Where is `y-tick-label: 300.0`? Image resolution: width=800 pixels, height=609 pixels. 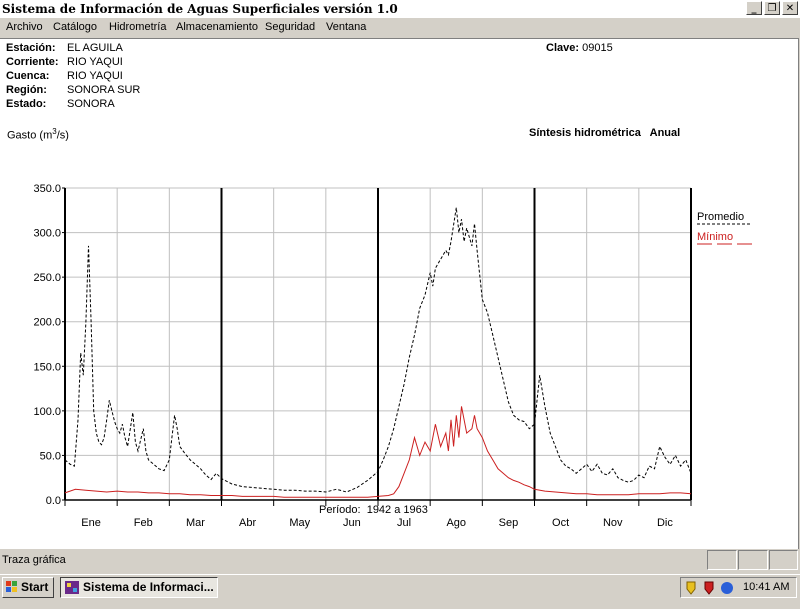
y-tick-label: 300.0 is located at coordinates (47, 234).